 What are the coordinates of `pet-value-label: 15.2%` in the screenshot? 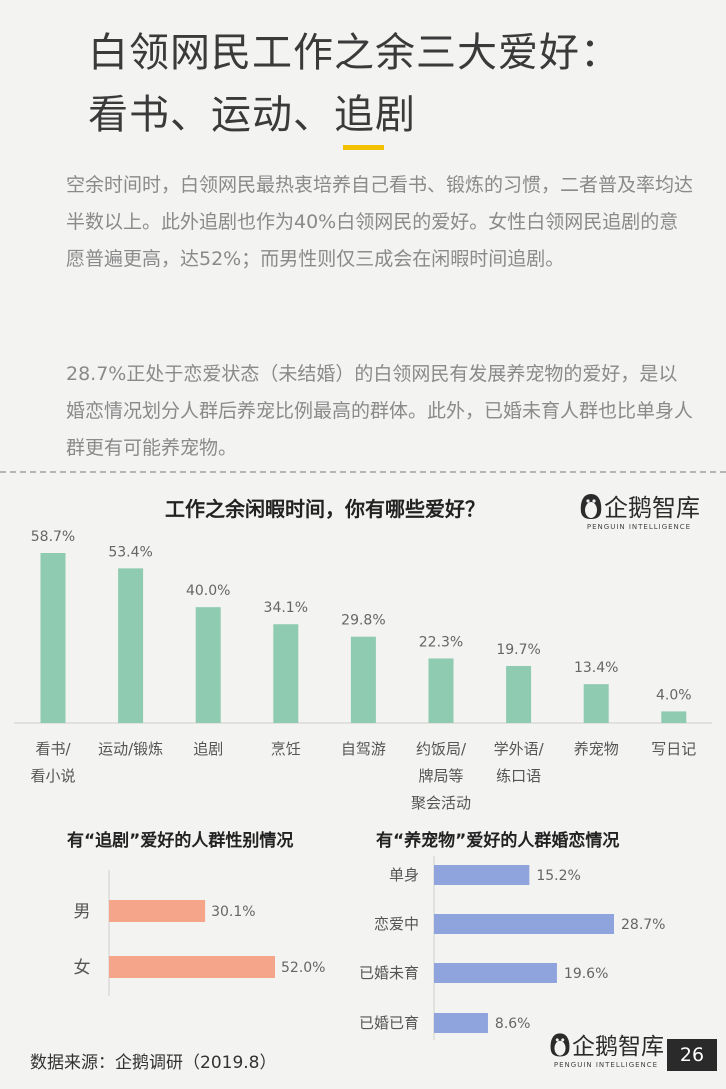 It's located at (558, 876).